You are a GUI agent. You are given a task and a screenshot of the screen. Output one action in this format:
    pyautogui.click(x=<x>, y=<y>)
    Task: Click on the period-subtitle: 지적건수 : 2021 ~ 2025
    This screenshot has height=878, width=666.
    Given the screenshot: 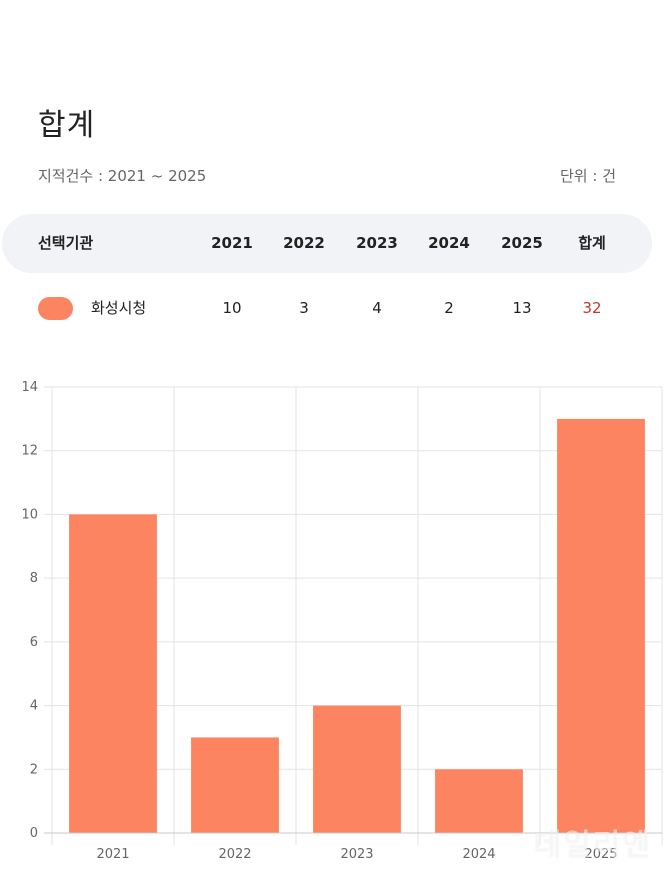 What is the action you would take?
    pyautogui.click(x=122, y=176)
    